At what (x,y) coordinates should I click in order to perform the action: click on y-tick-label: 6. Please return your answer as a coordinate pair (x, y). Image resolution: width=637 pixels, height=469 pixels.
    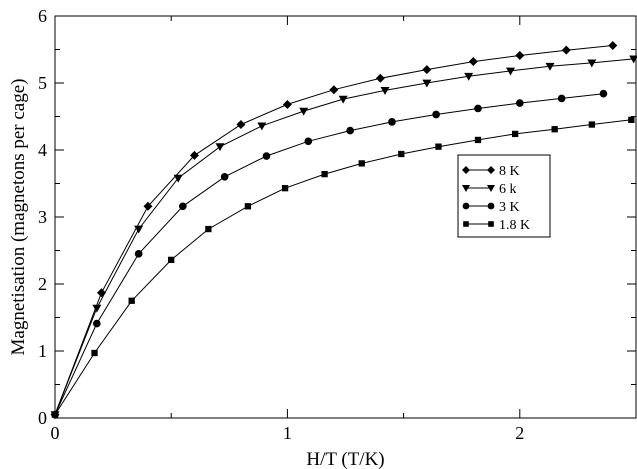
    Looking at the image, I should click on (42, 16).